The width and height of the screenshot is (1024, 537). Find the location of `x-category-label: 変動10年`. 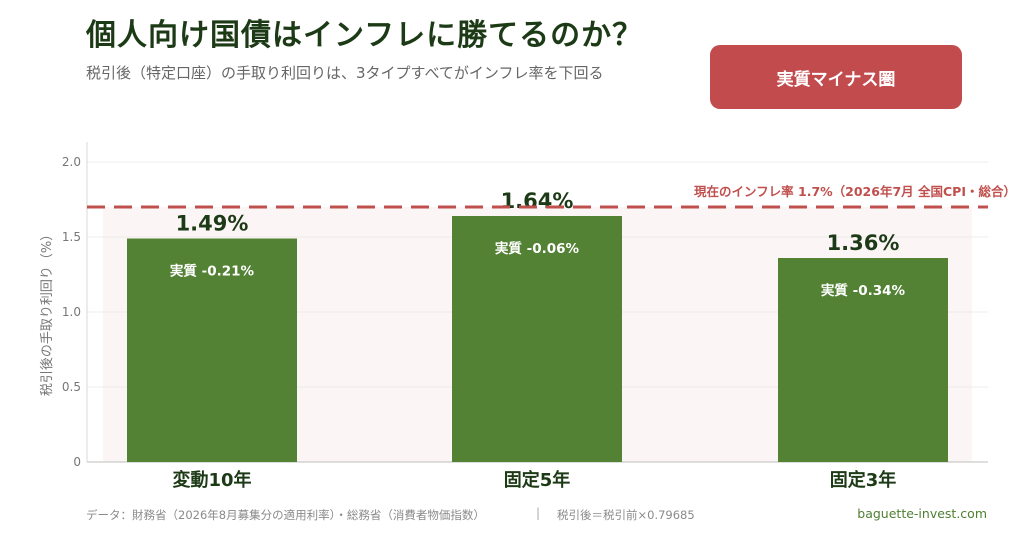

x-category-label: 変動10年 is located at coordinates (211, 480).